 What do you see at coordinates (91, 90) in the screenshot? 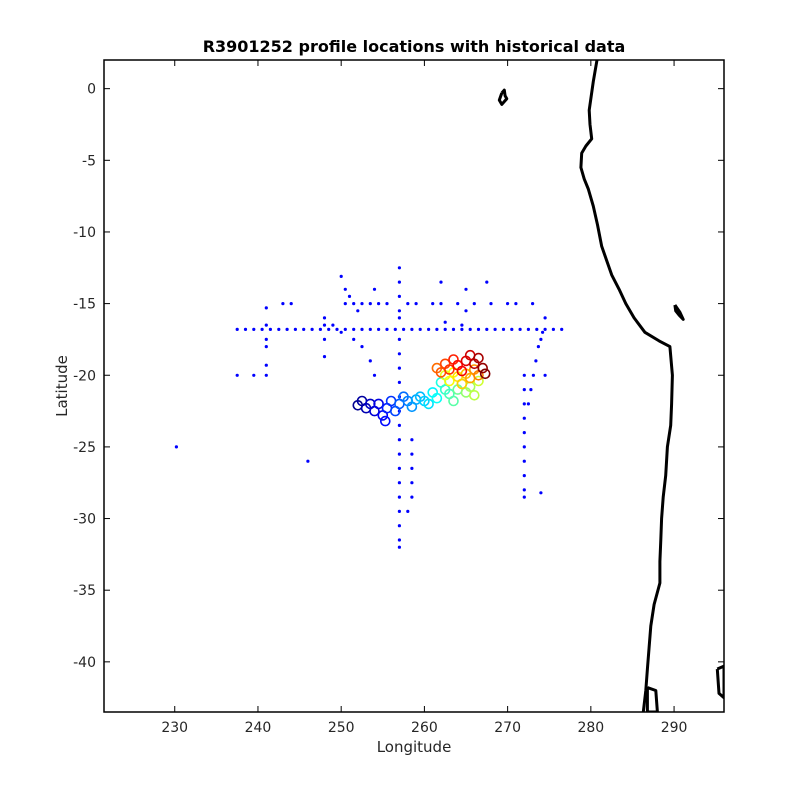
I see `y-tick-label: 0` at bounding box center [91, 90].